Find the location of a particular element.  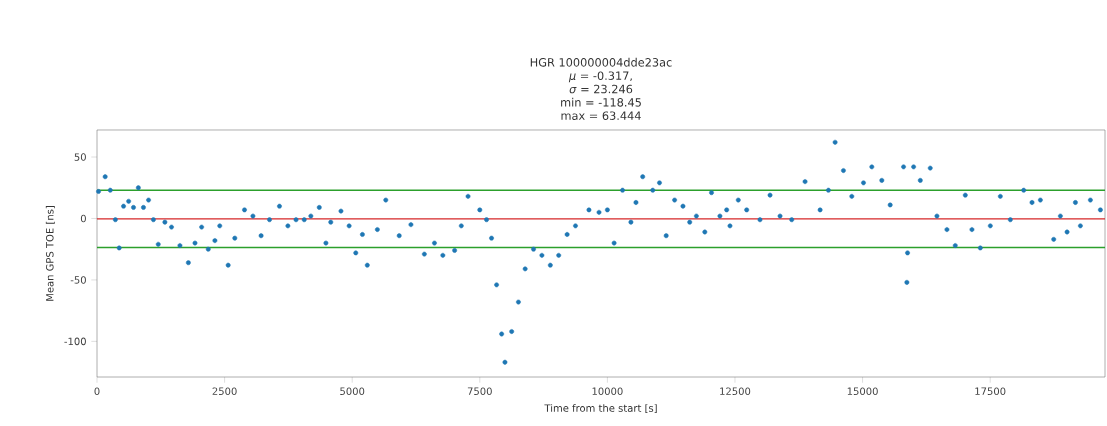

text: max = 63.444 is located at coordinates (601, 115).